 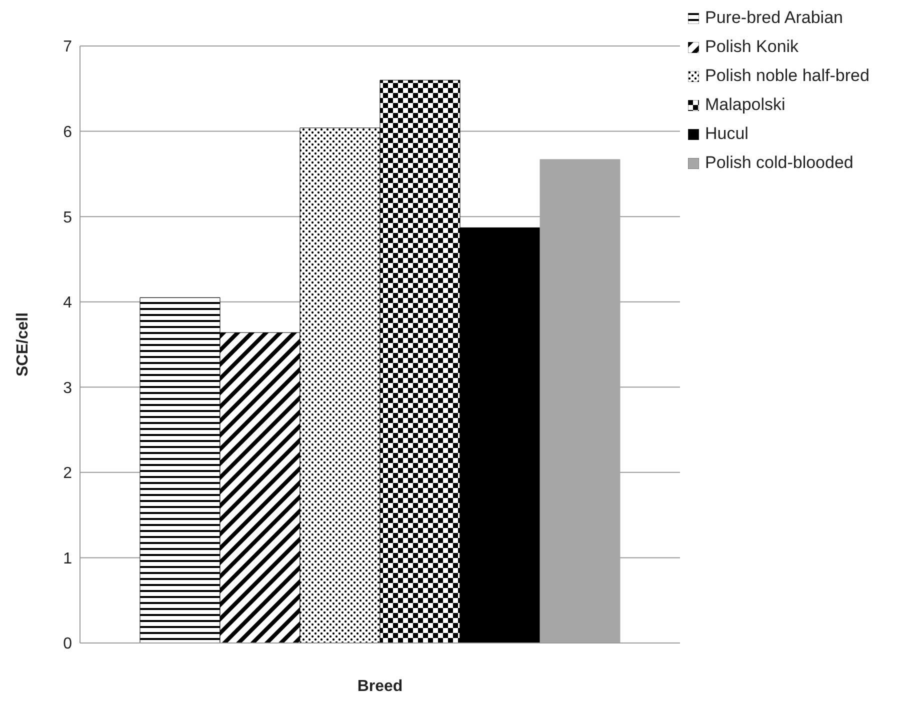 I want to click on y-axis-title: SCE/cell, so click(x=23, y=344).